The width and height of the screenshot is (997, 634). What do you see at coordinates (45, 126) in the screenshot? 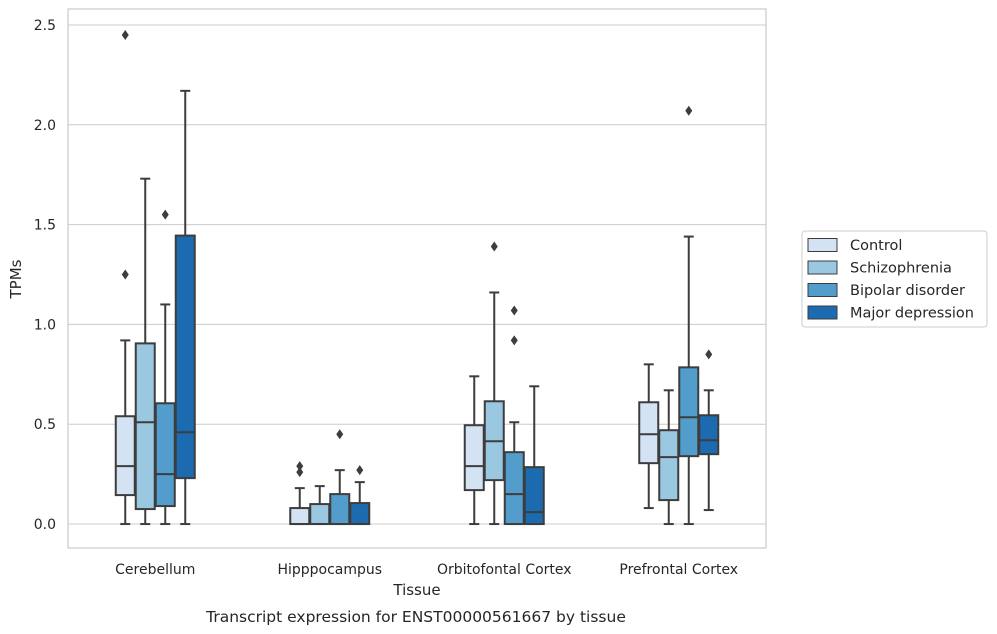
I see `y-tick-label: 2.0` at bounding box center [45, 126].